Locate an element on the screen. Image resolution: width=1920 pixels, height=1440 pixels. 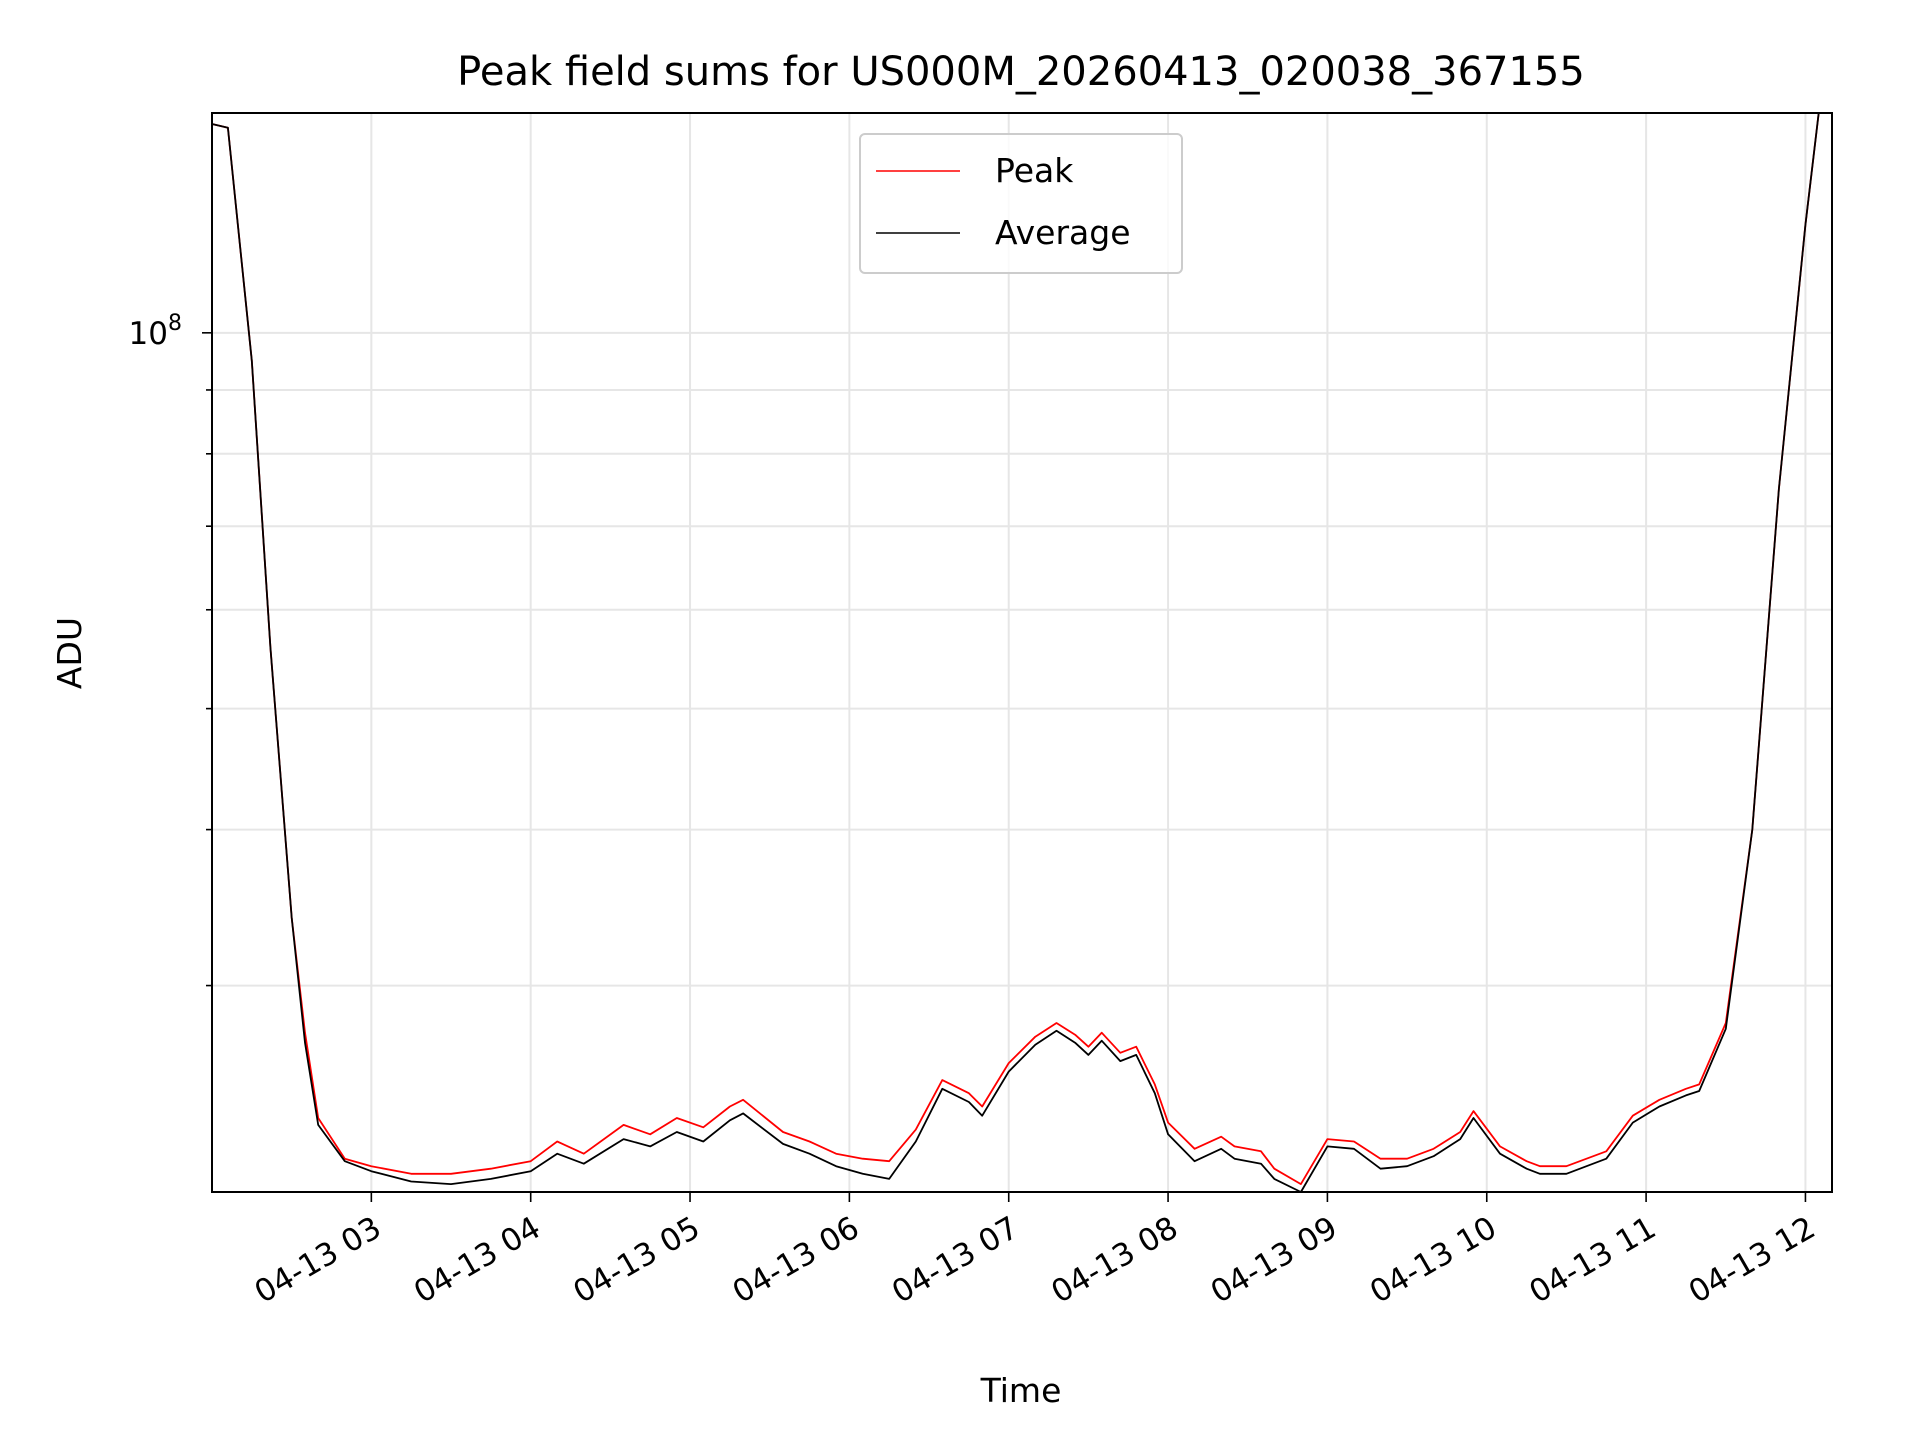
x-axis-label: Time is located at coordinates (1021, 1390).